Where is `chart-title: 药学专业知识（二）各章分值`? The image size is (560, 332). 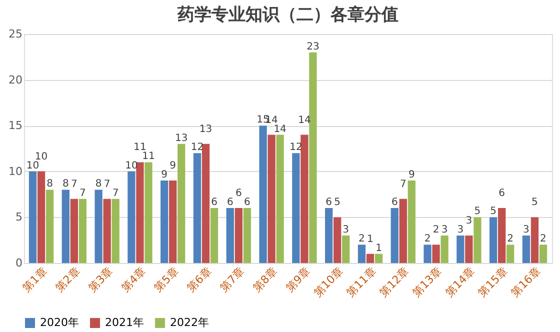
chart-title: 药学专业知识（二）各章分值 is located at coordinates (287, 15).